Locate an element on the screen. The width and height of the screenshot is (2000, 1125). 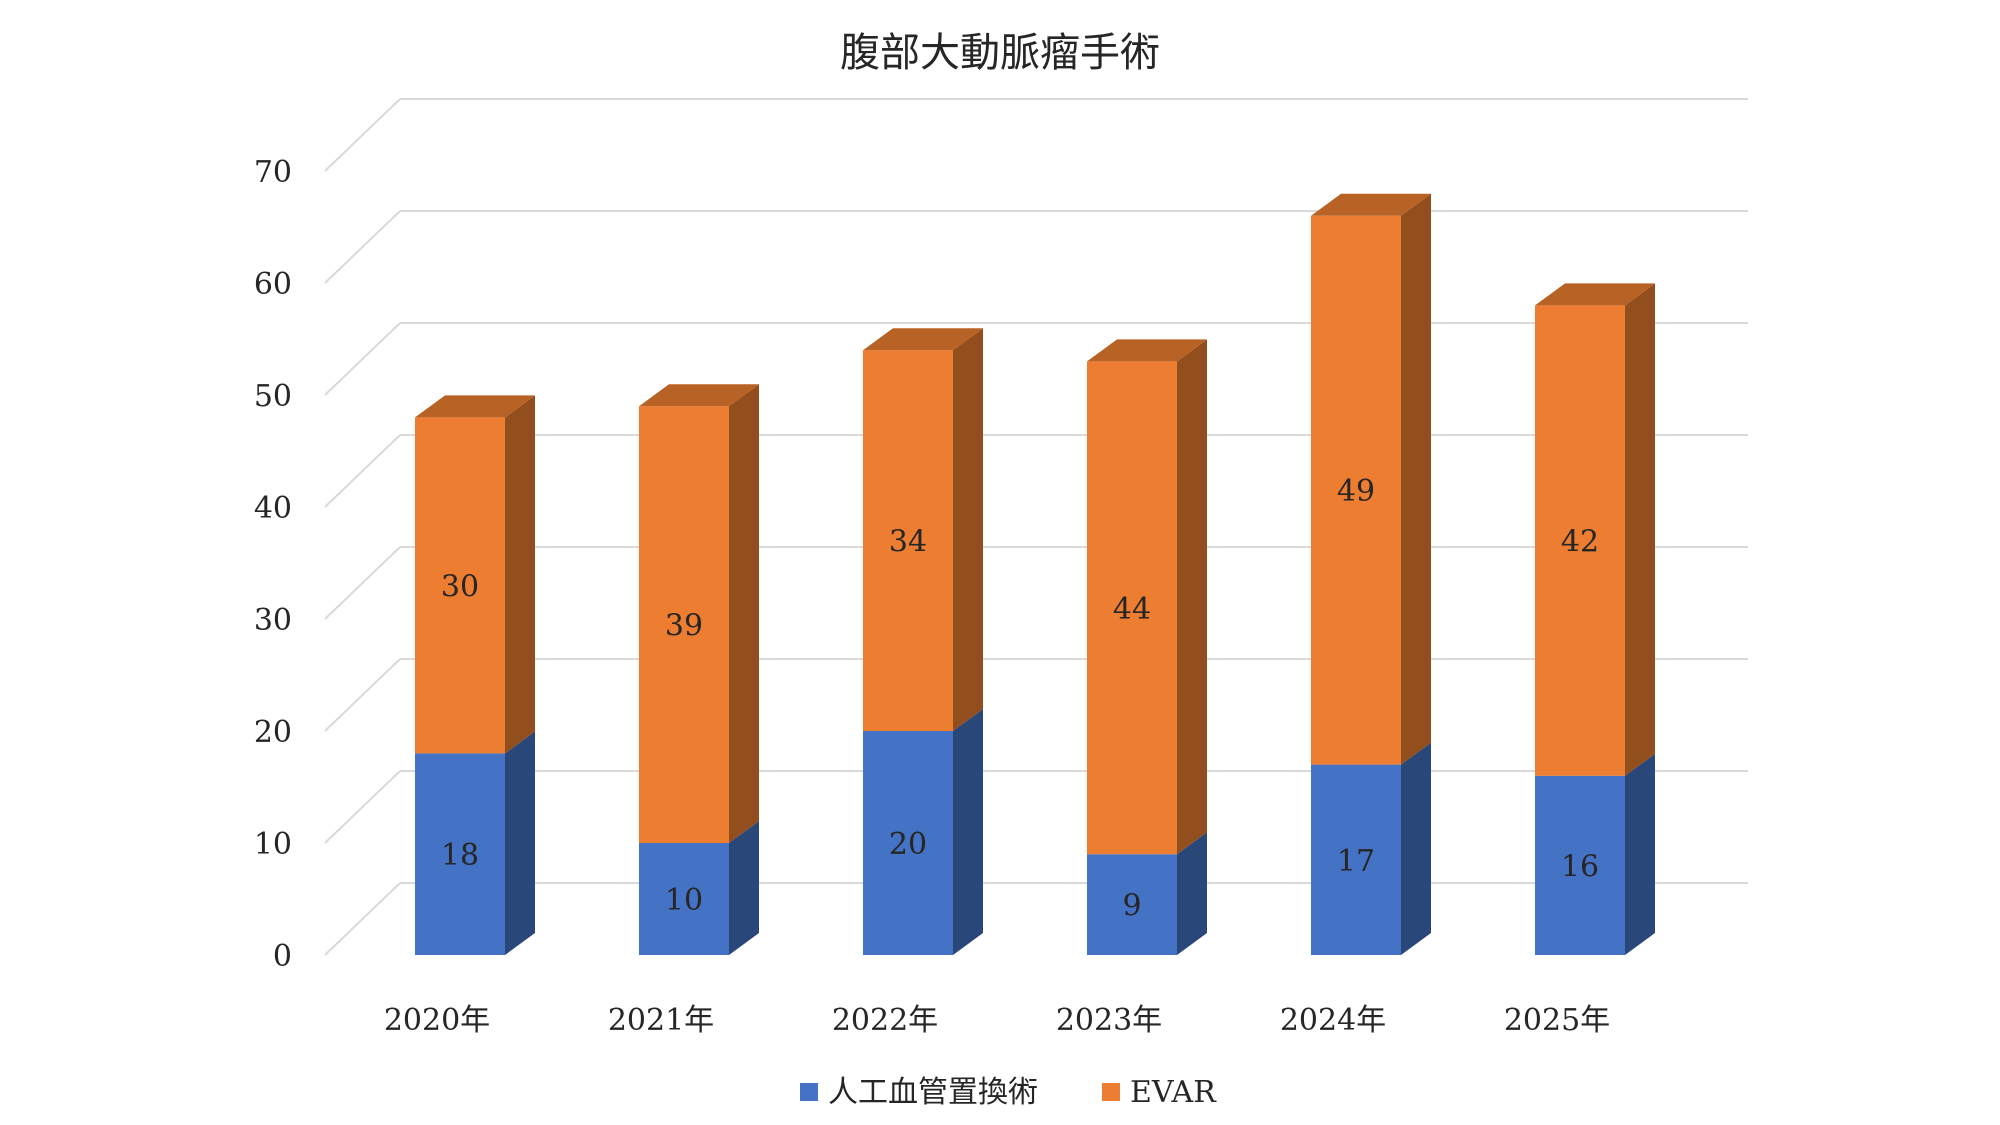
legend: 人工血管置換術 EVAR is located at coordinates (1008, 1092).